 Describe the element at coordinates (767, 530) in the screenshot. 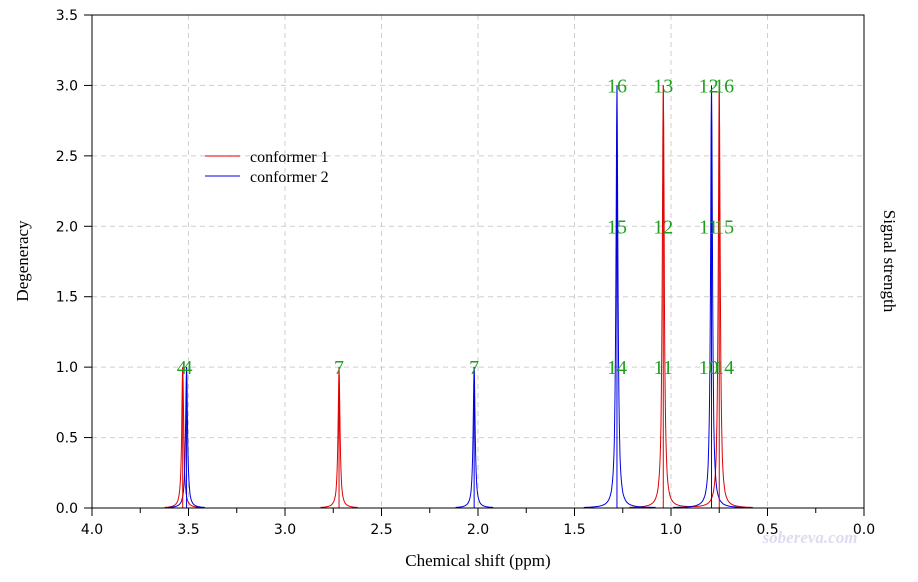

I see `x-tick-label: 0.5` at that location.